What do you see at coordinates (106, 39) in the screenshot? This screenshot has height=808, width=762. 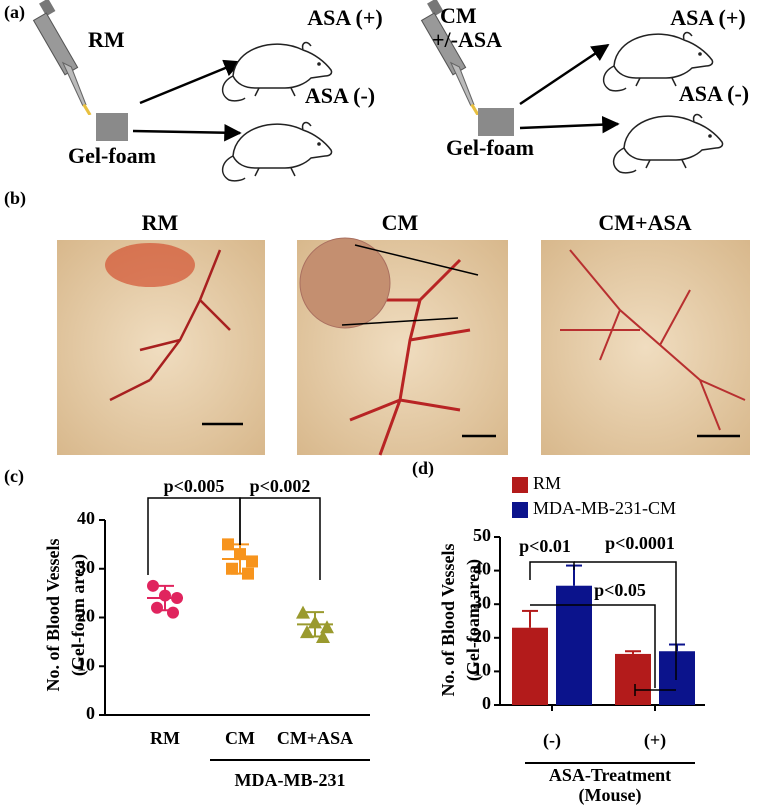 I see `source-label: RM` at bounding box center [106, 39].